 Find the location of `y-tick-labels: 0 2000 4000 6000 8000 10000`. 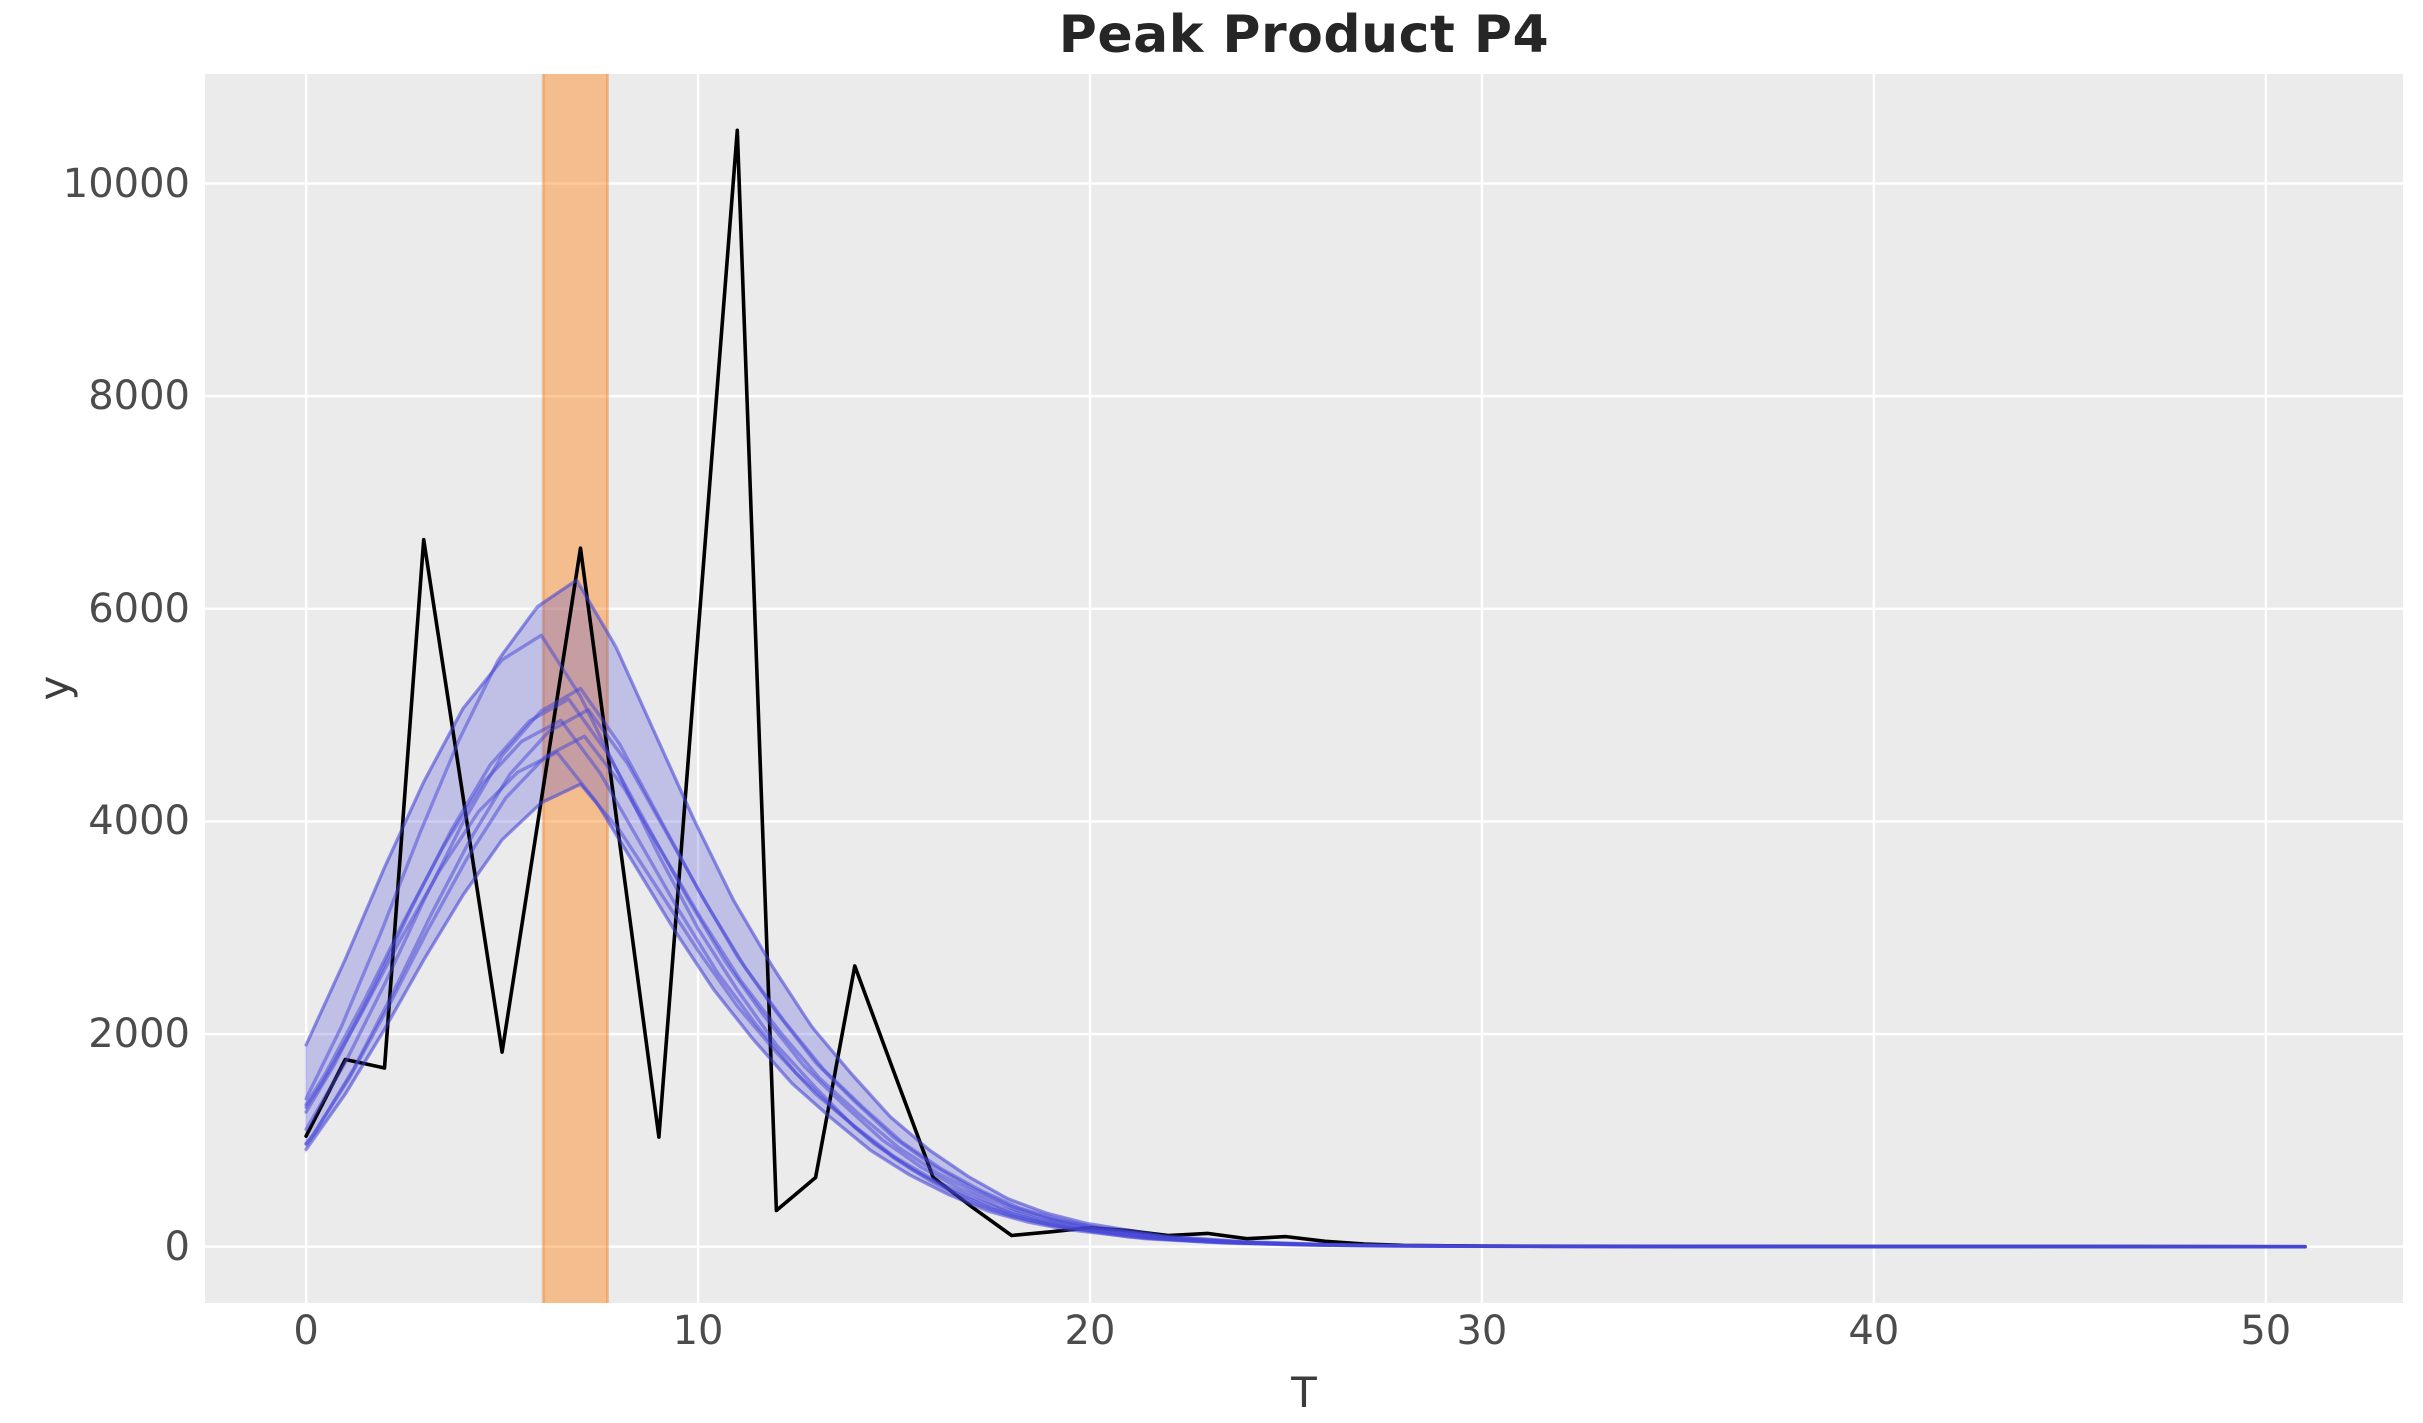

y-tick-labels: 0 2000 4000 6000 8000 10000 is located at coordinates (102, 711).